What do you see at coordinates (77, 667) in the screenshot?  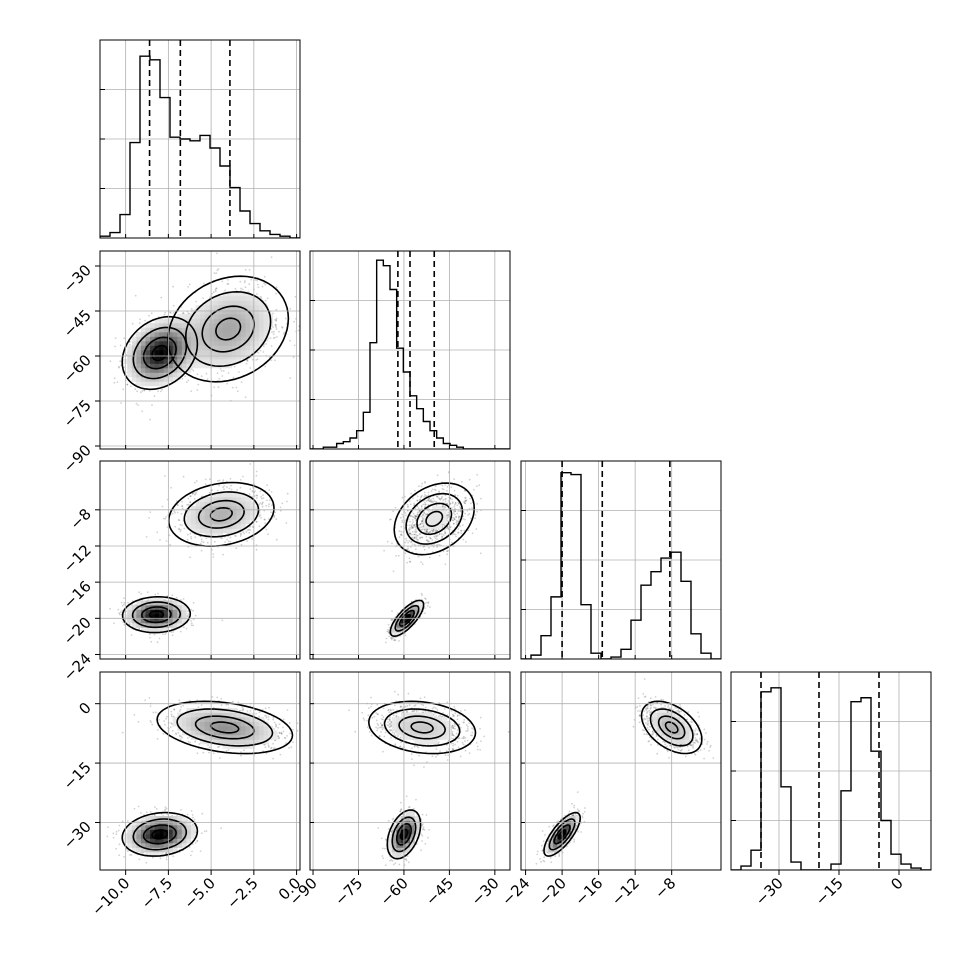 I see `y-tick-label: −24` at bounding box center [77, 667].